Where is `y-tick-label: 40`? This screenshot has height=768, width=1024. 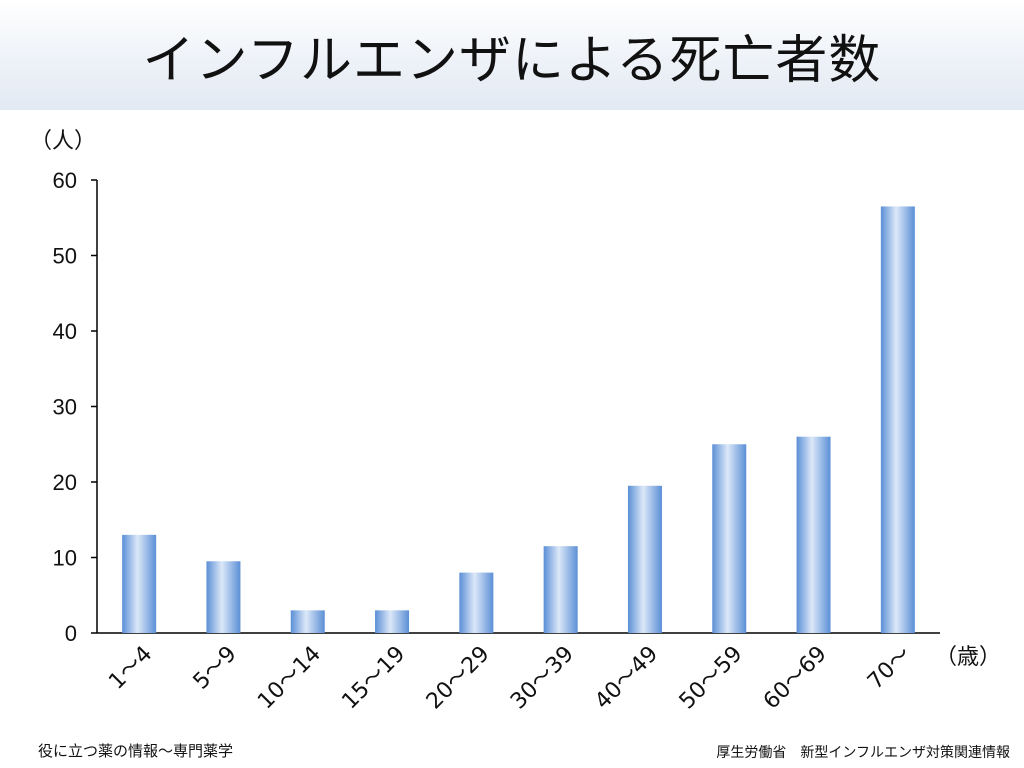
y-tick-label: 40 is located at coordinates (65, 331).